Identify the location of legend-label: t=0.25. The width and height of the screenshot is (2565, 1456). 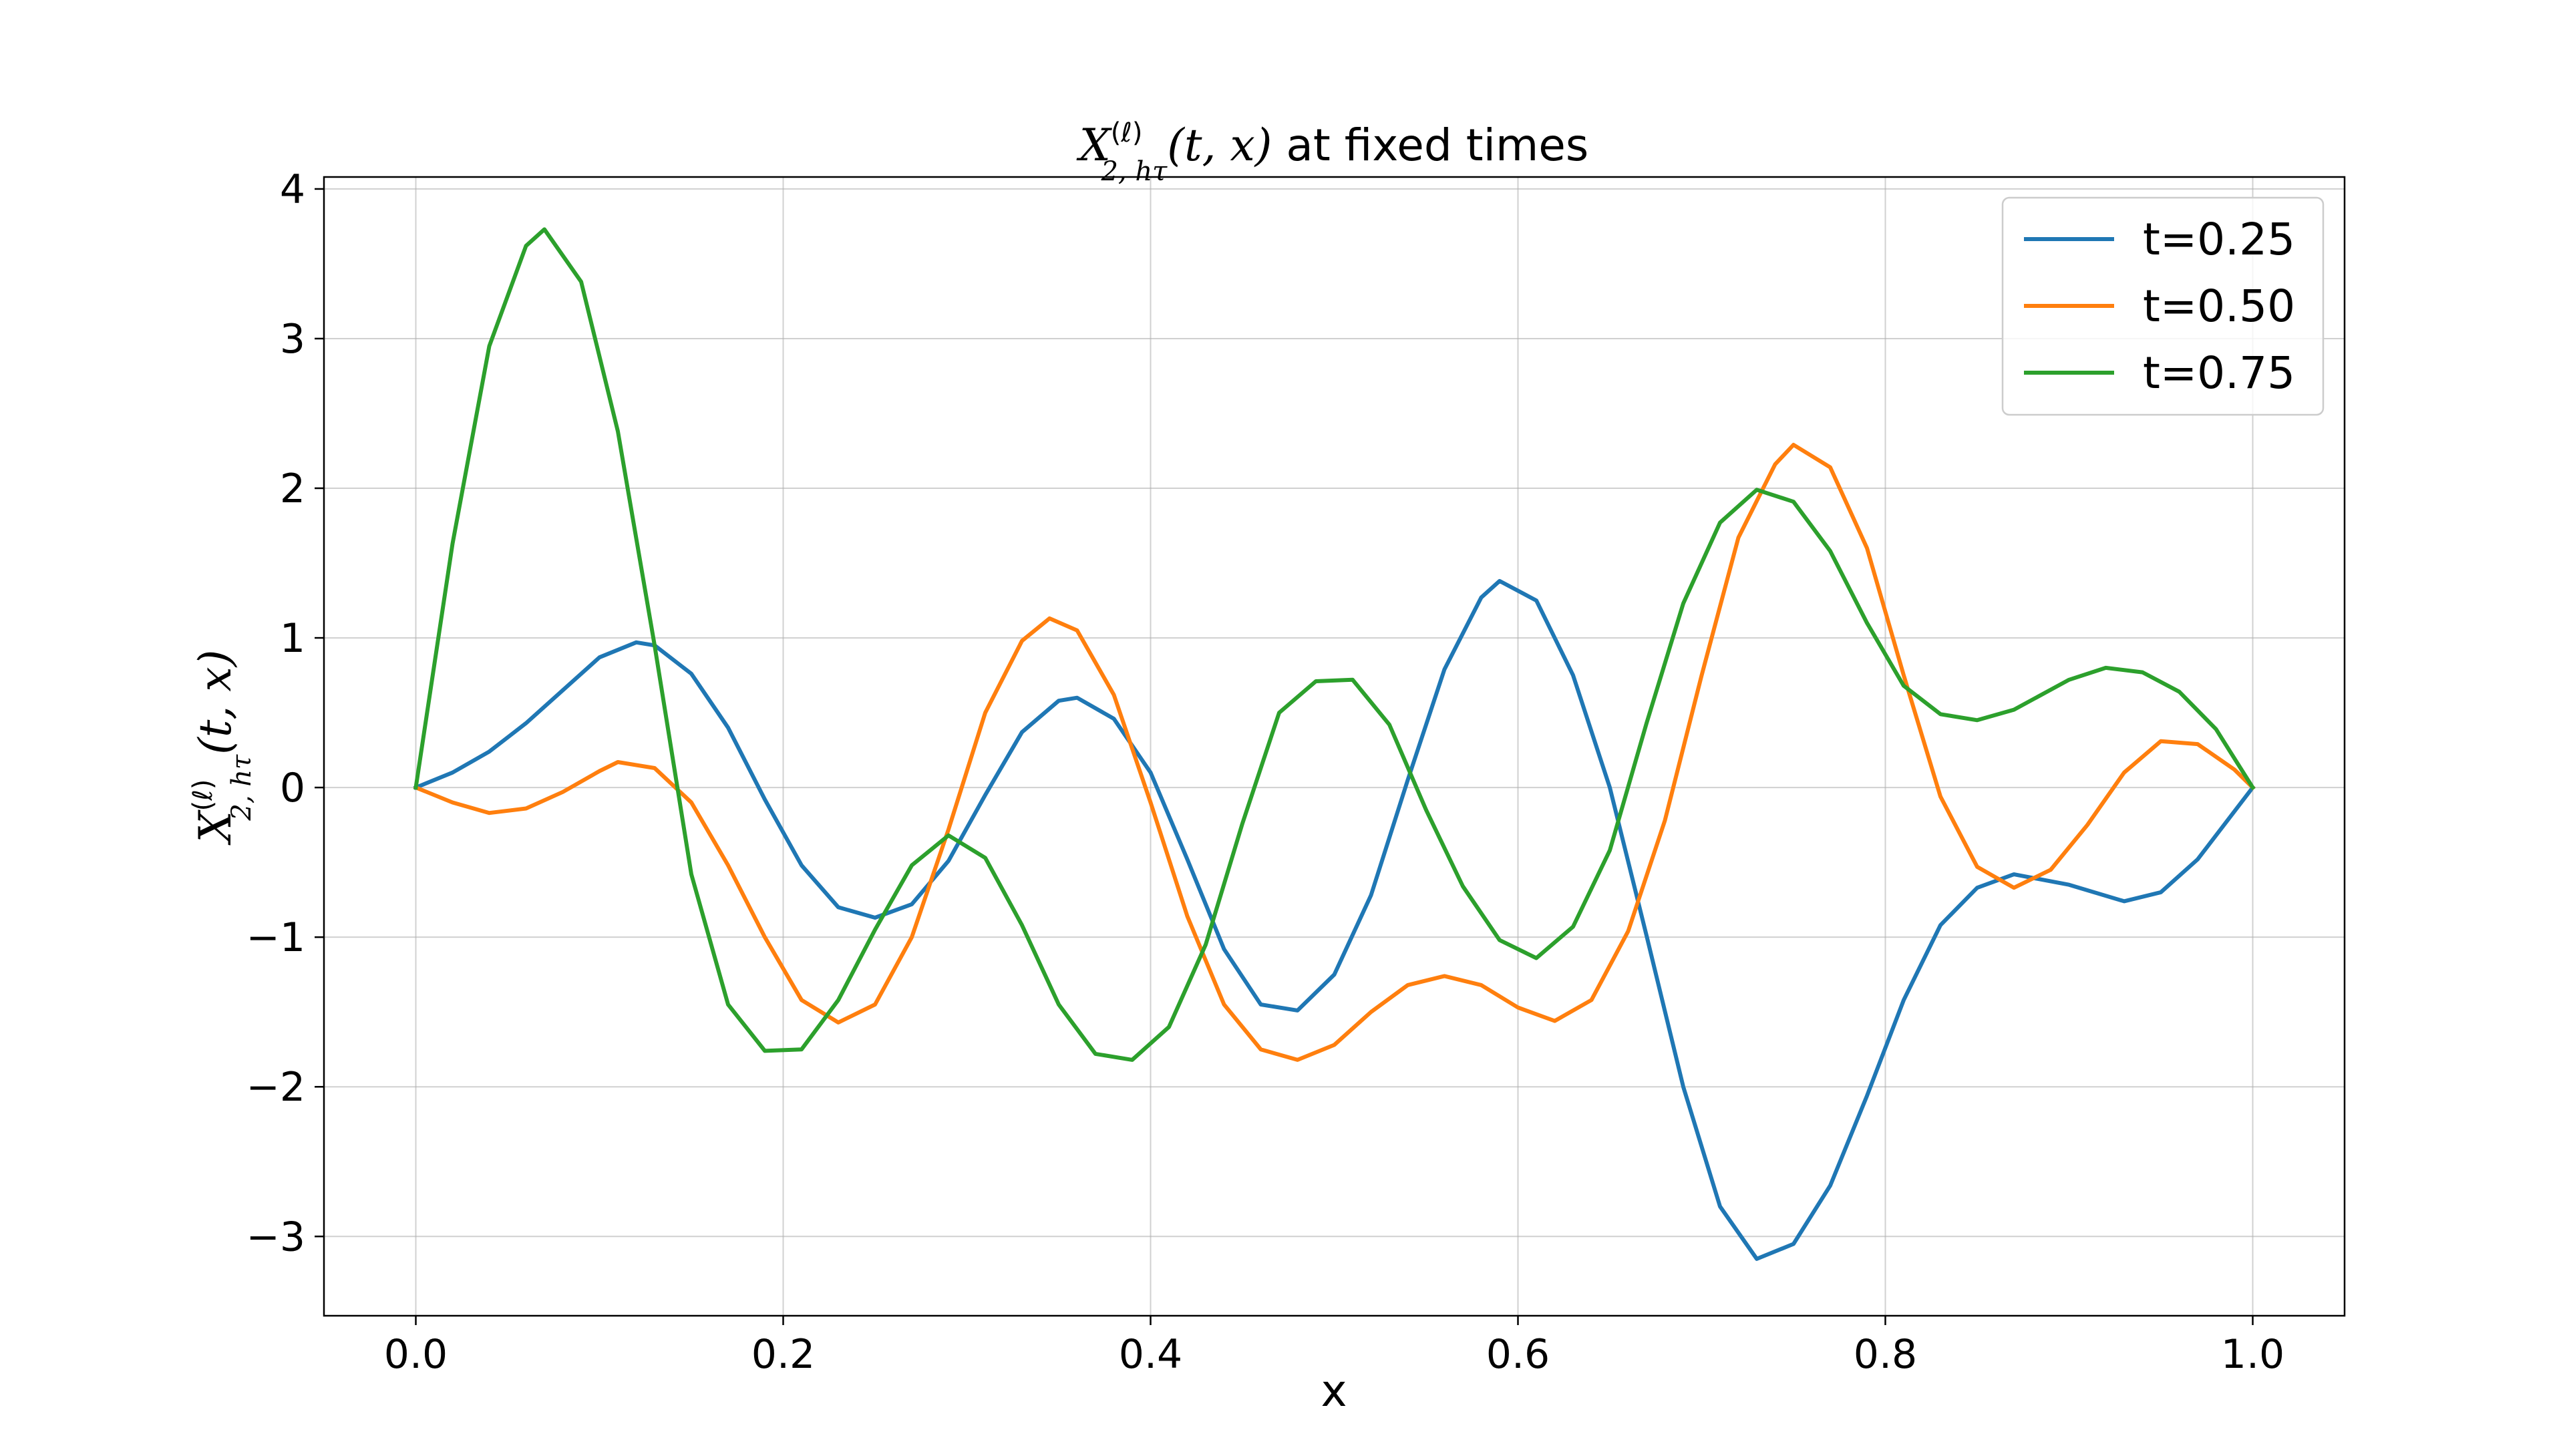
(2219, 240).